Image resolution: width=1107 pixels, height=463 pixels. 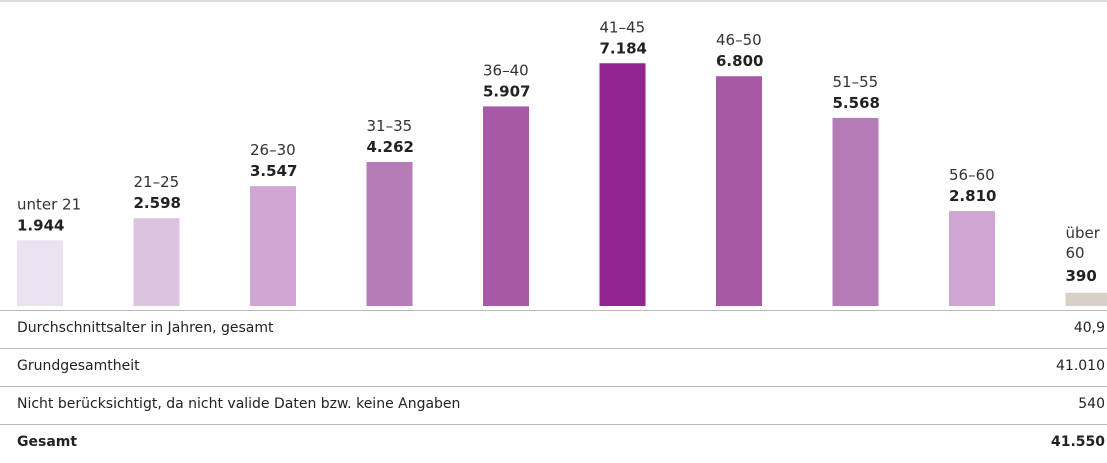 What do you see at coordinates (623, 27) in the screenshot?
I see `category-label: 41–45` at bounding box center [623, 27].